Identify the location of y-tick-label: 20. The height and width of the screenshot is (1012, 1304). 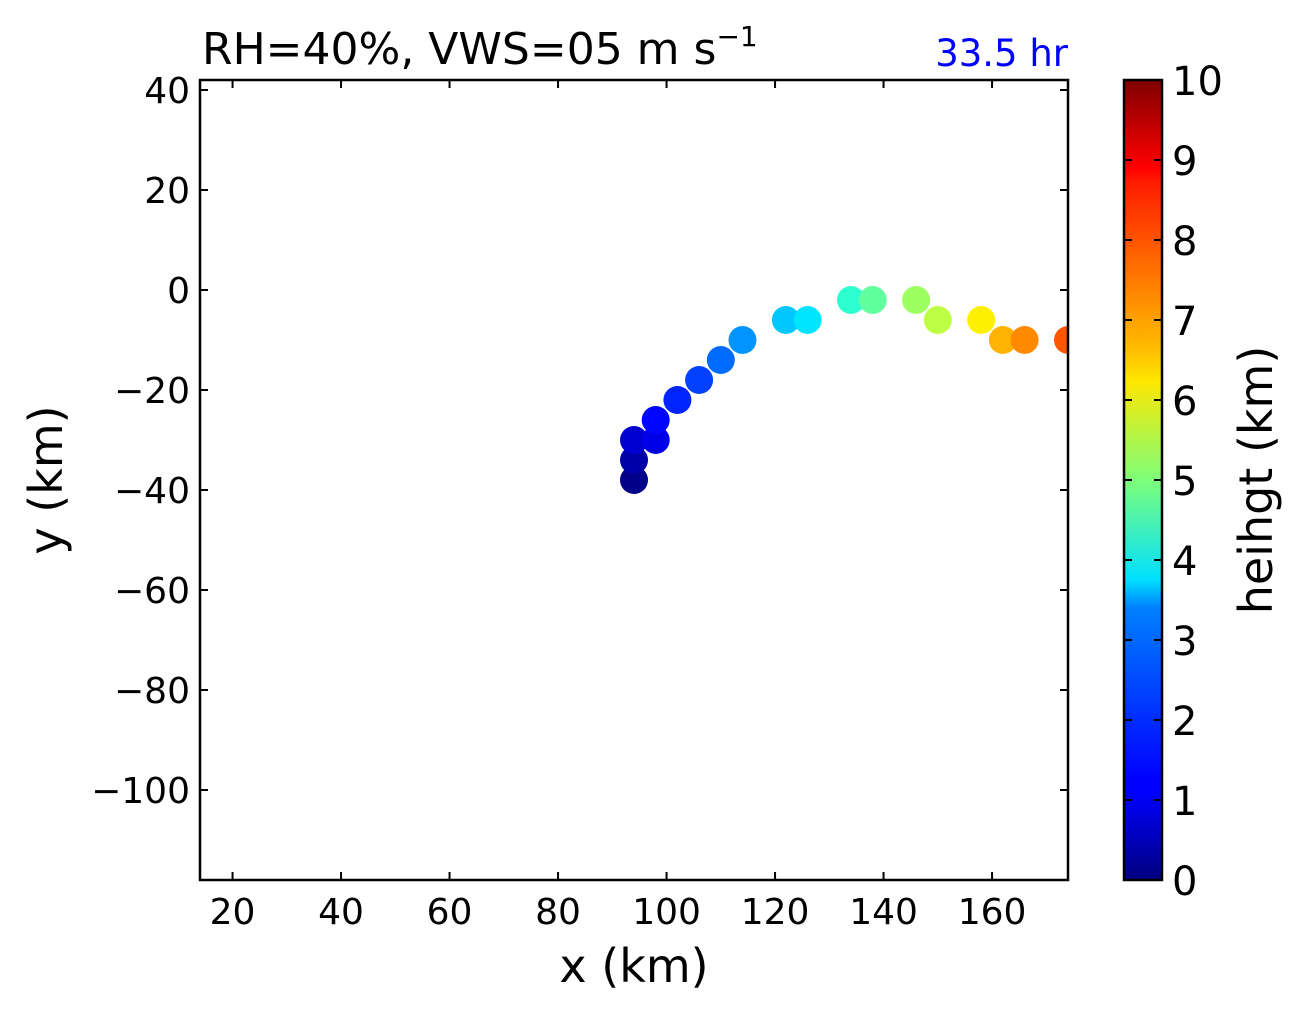
(167, 191).